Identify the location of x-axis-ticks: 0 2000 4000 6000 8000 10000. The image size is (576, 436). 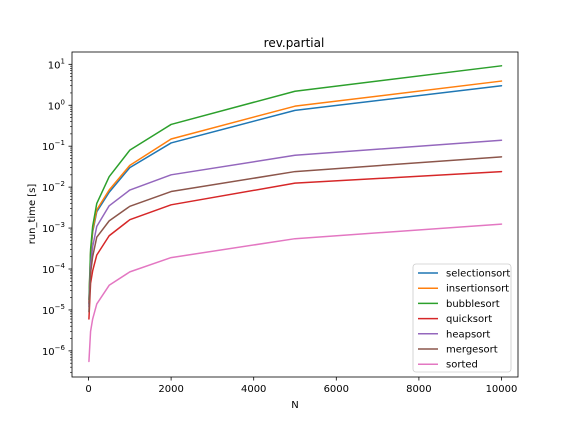
(301, 386).